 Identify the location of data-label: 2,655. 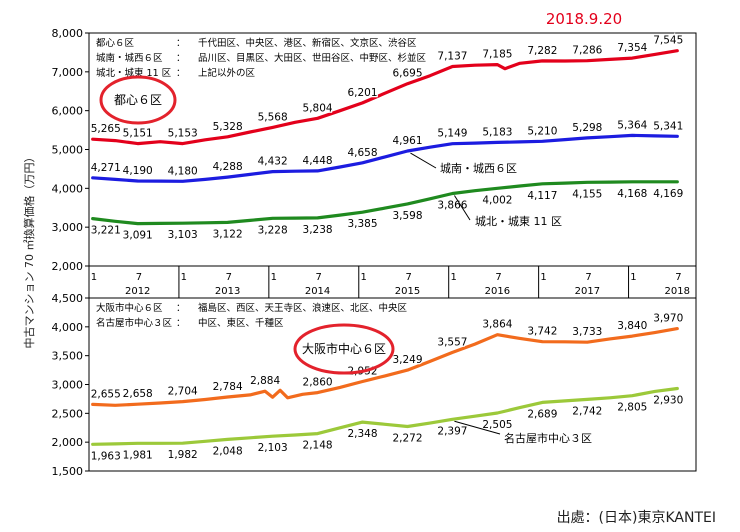
(106, 394).